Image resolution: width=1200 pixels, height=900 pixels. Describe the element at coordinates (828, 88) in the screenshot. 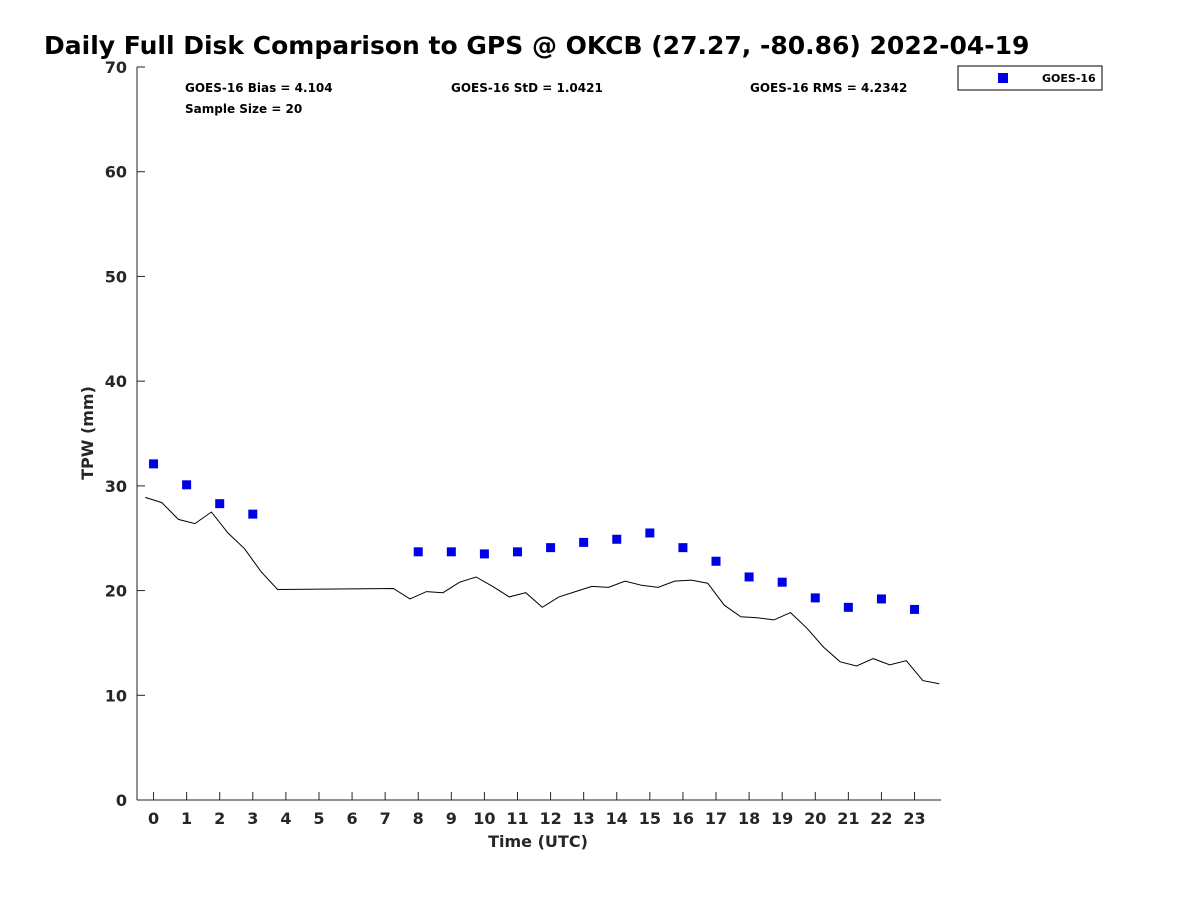

I see `rms-stat: GOES-16 RMS = 4.2342` at that location.